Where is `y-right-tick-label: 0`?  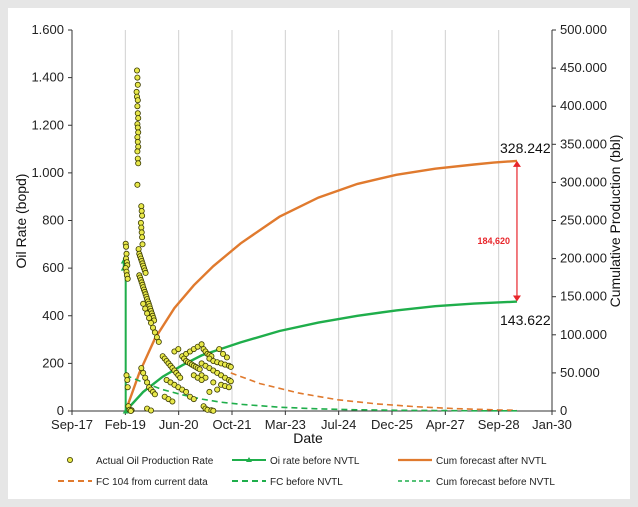
y-right-tick-label: 0 is located at coordinates (563, 410).